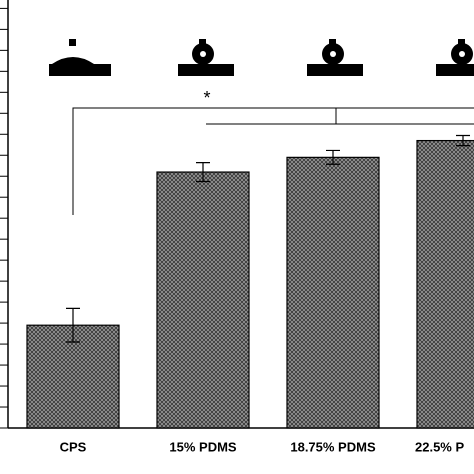  Describe the element at coordinates (73, 446) in the screenshot. I see `x-tick-label: CPS` at that location.